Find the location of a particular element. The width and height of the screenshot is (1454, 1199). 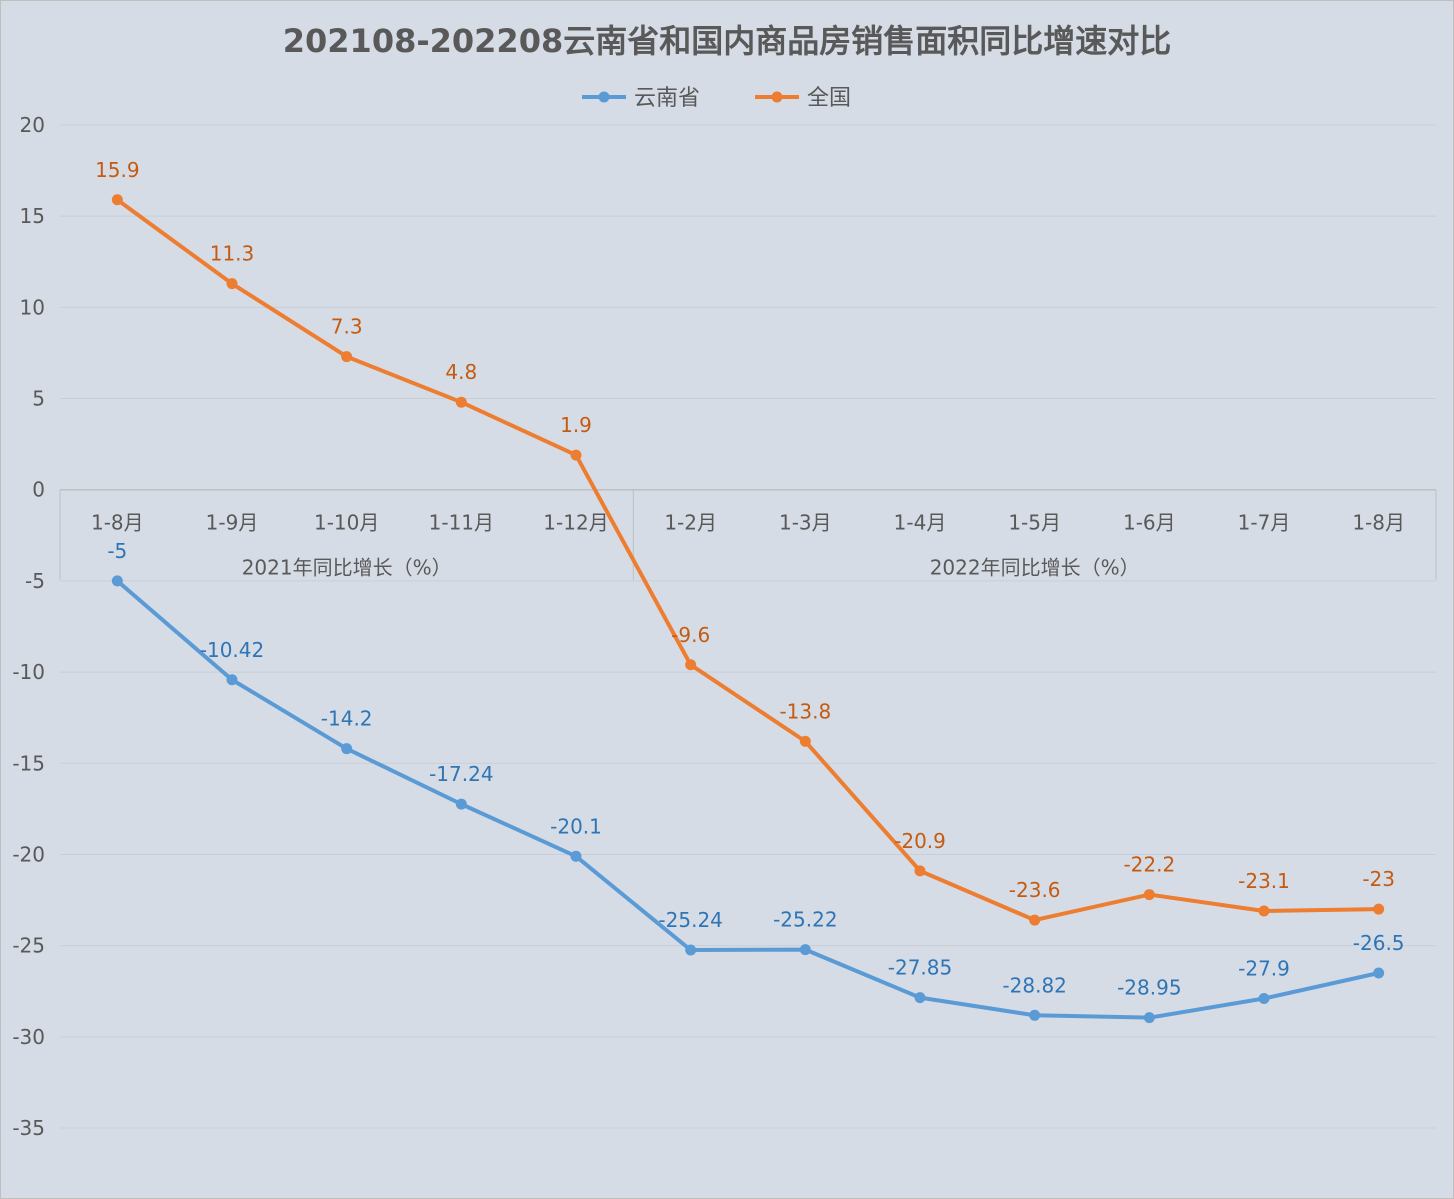

x-tick-label: 1-6月 is located at coordinates (1149, 523).